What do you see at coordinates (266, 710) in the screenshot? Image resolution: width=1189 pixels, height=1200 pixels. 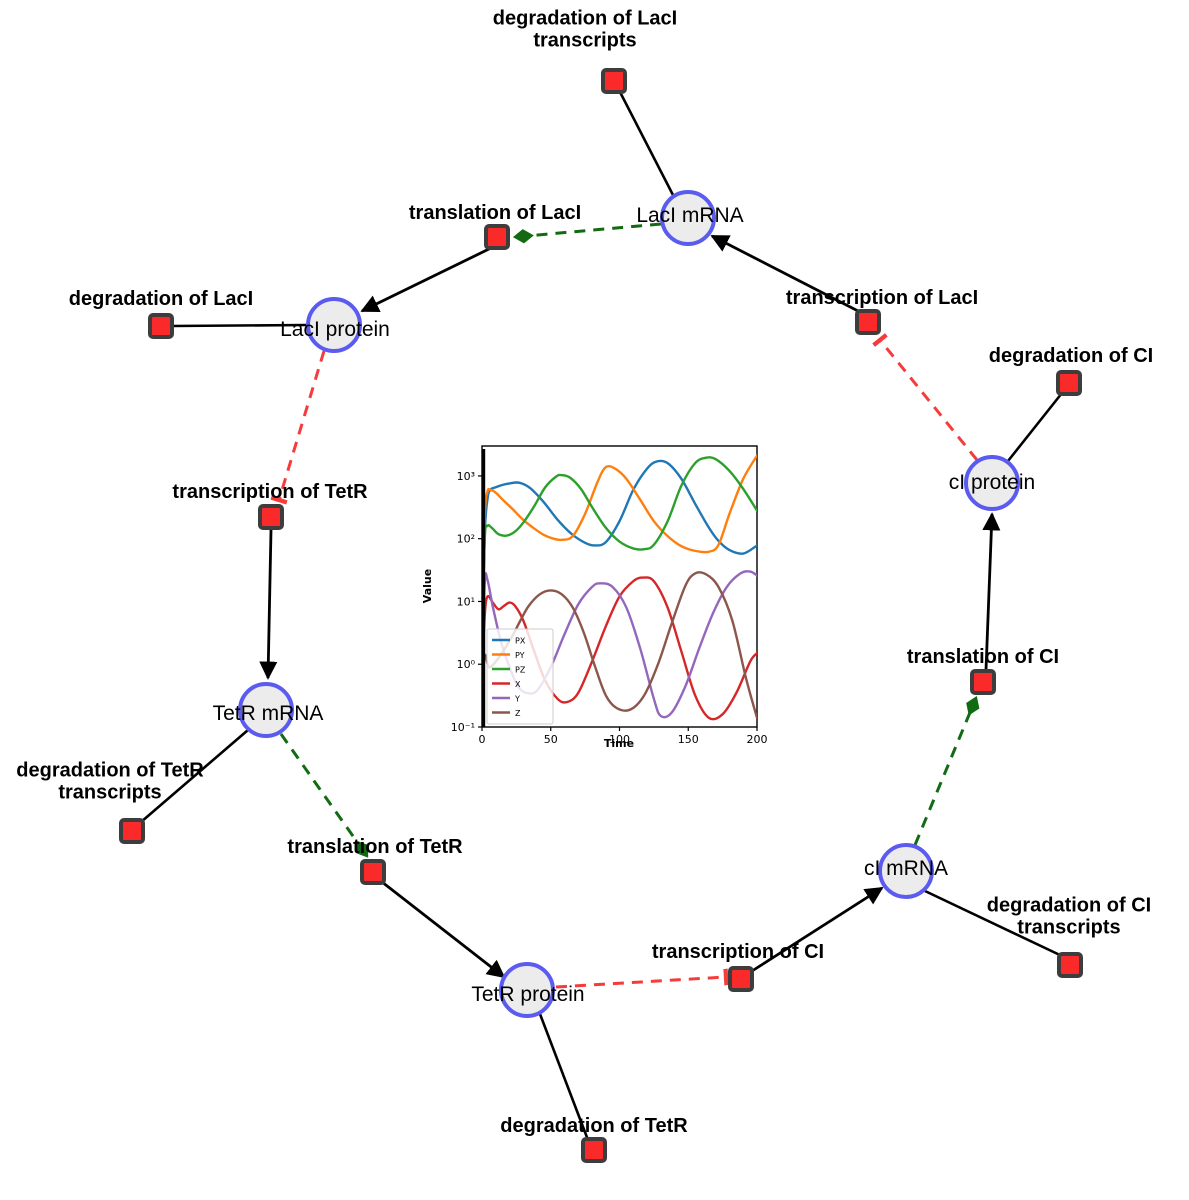 I see `species-node-tetr-mrna` at bounding box center [266, 710].